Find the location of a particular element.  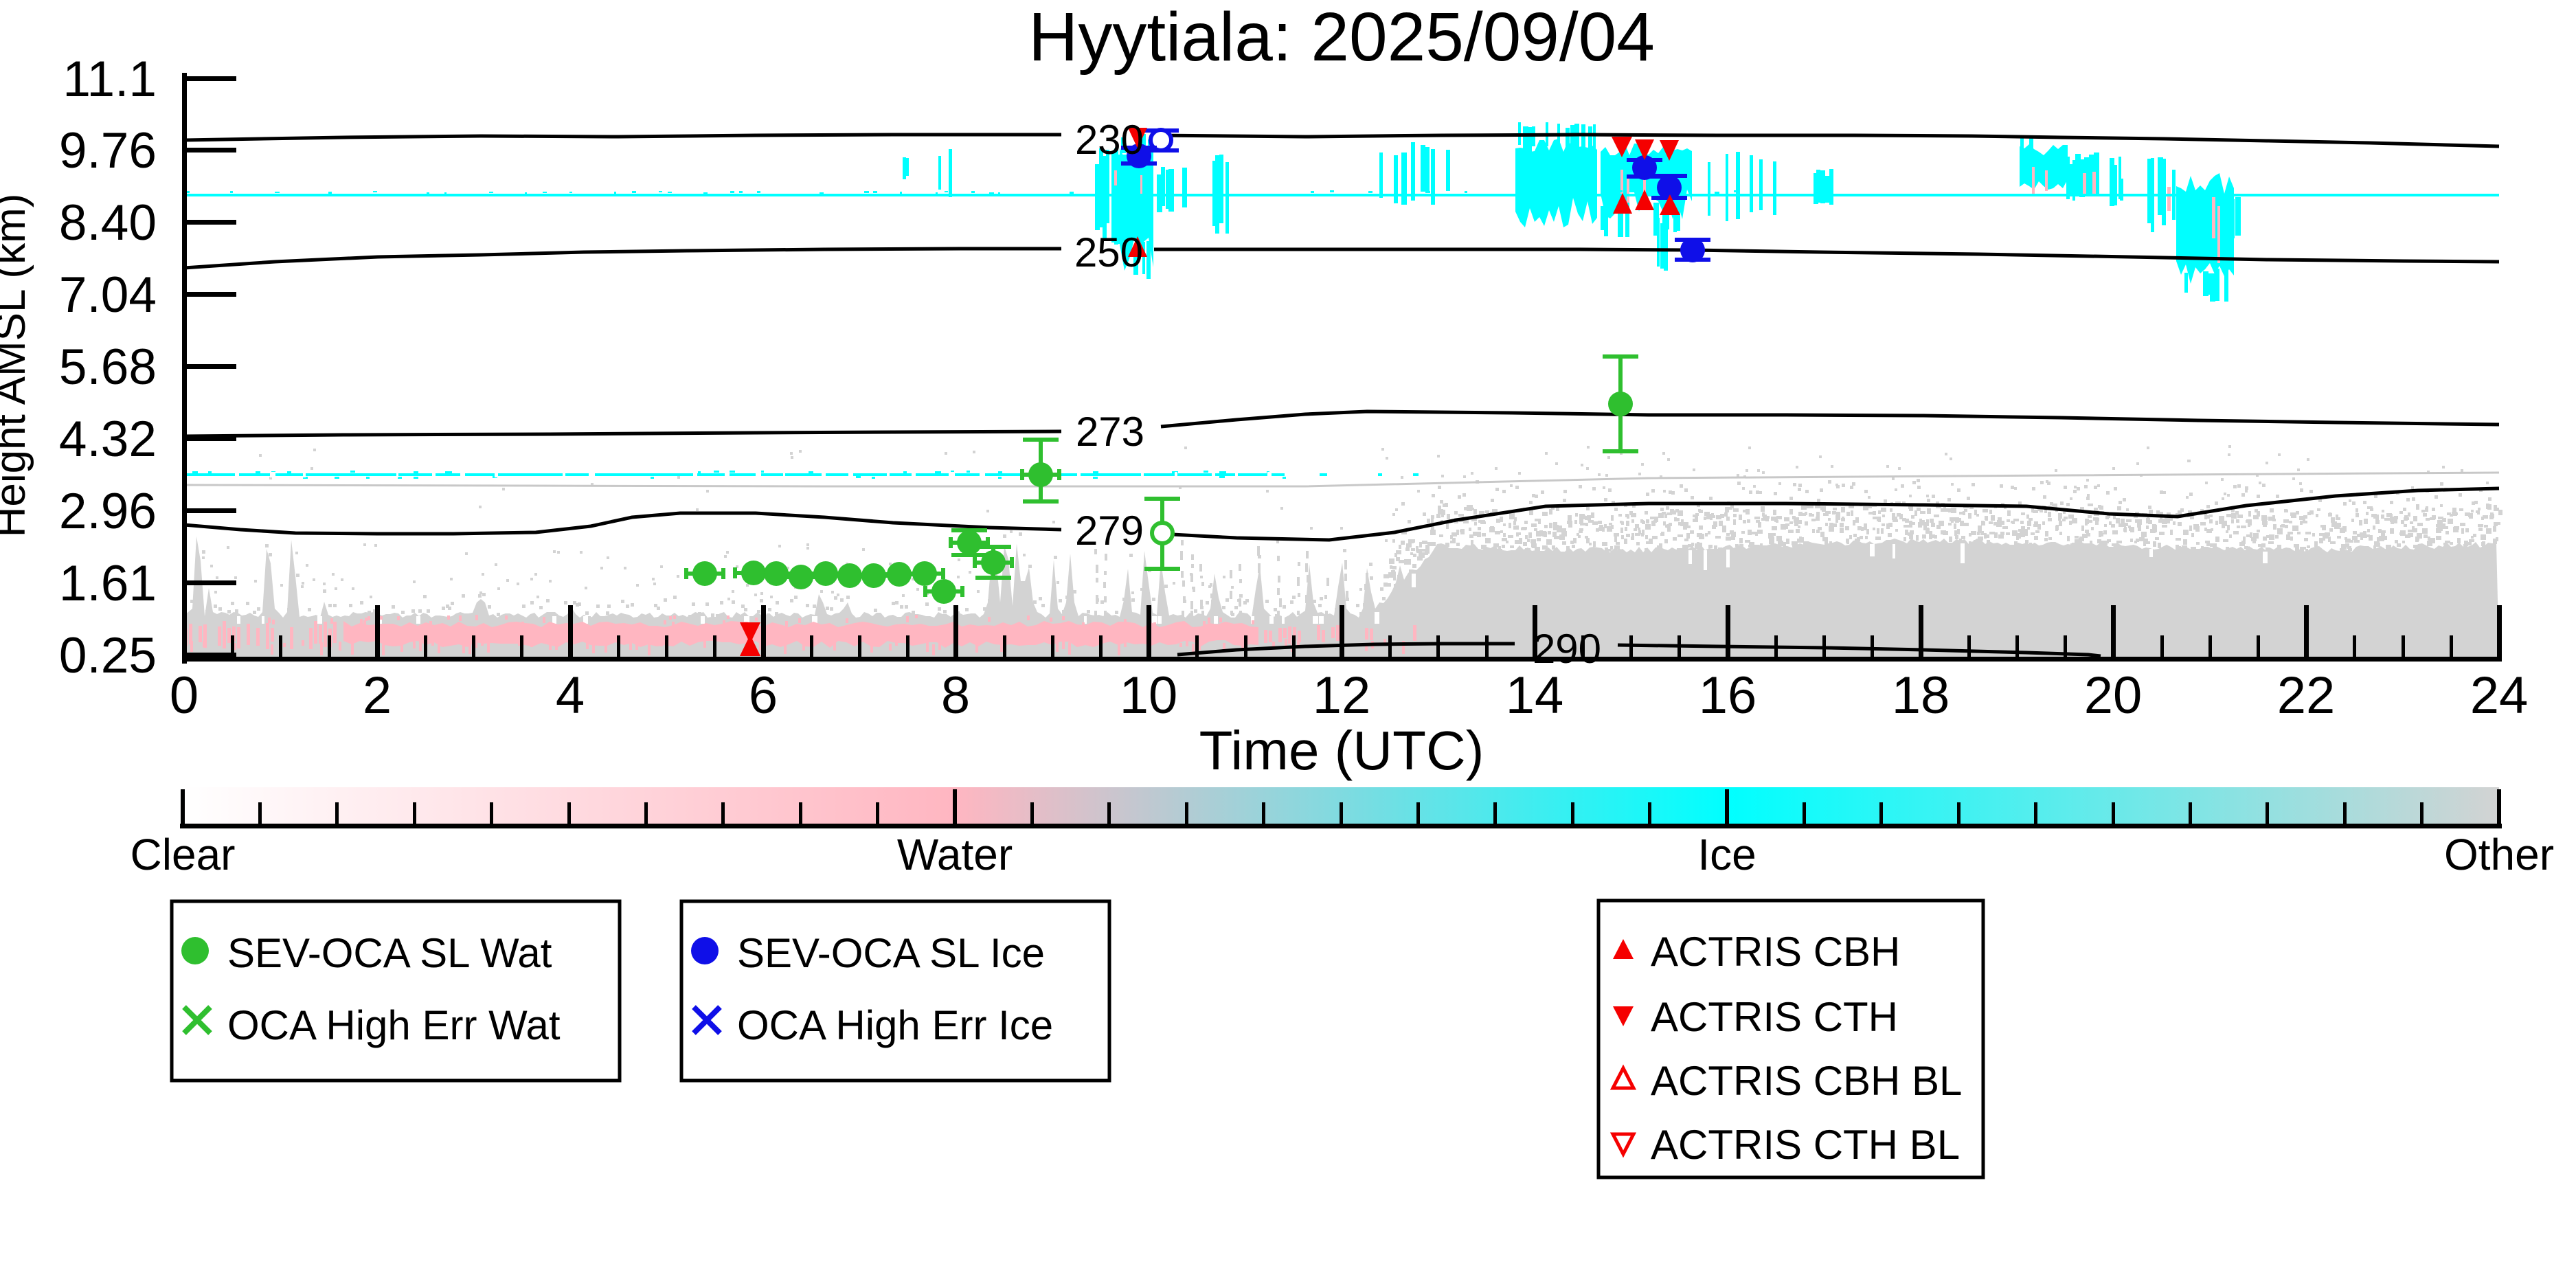

svg-text: 290 is located at coordinates (1567, 649).